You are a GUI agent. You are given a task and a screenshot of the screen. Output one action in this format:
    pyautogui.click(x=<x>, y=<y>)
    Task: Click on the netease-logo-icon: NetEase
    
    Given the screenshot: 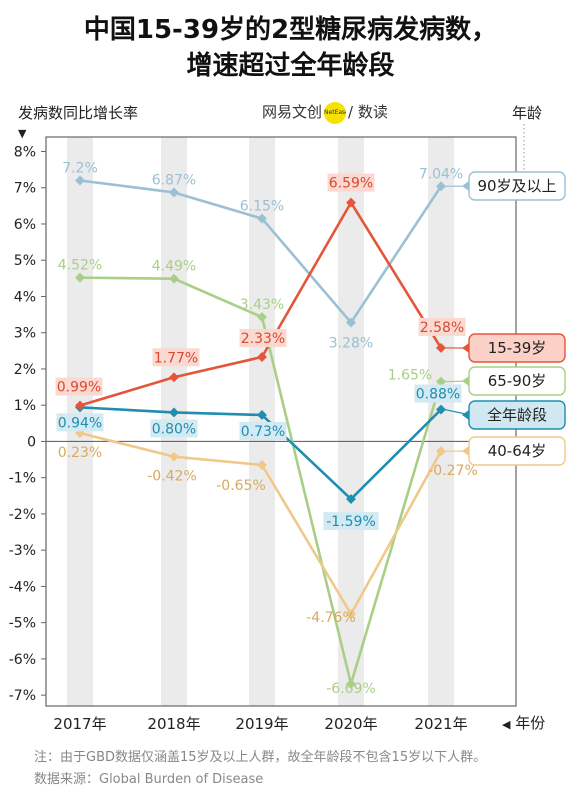 What is the action you would take?
    pyautogui.click(x=335, y=112)
    